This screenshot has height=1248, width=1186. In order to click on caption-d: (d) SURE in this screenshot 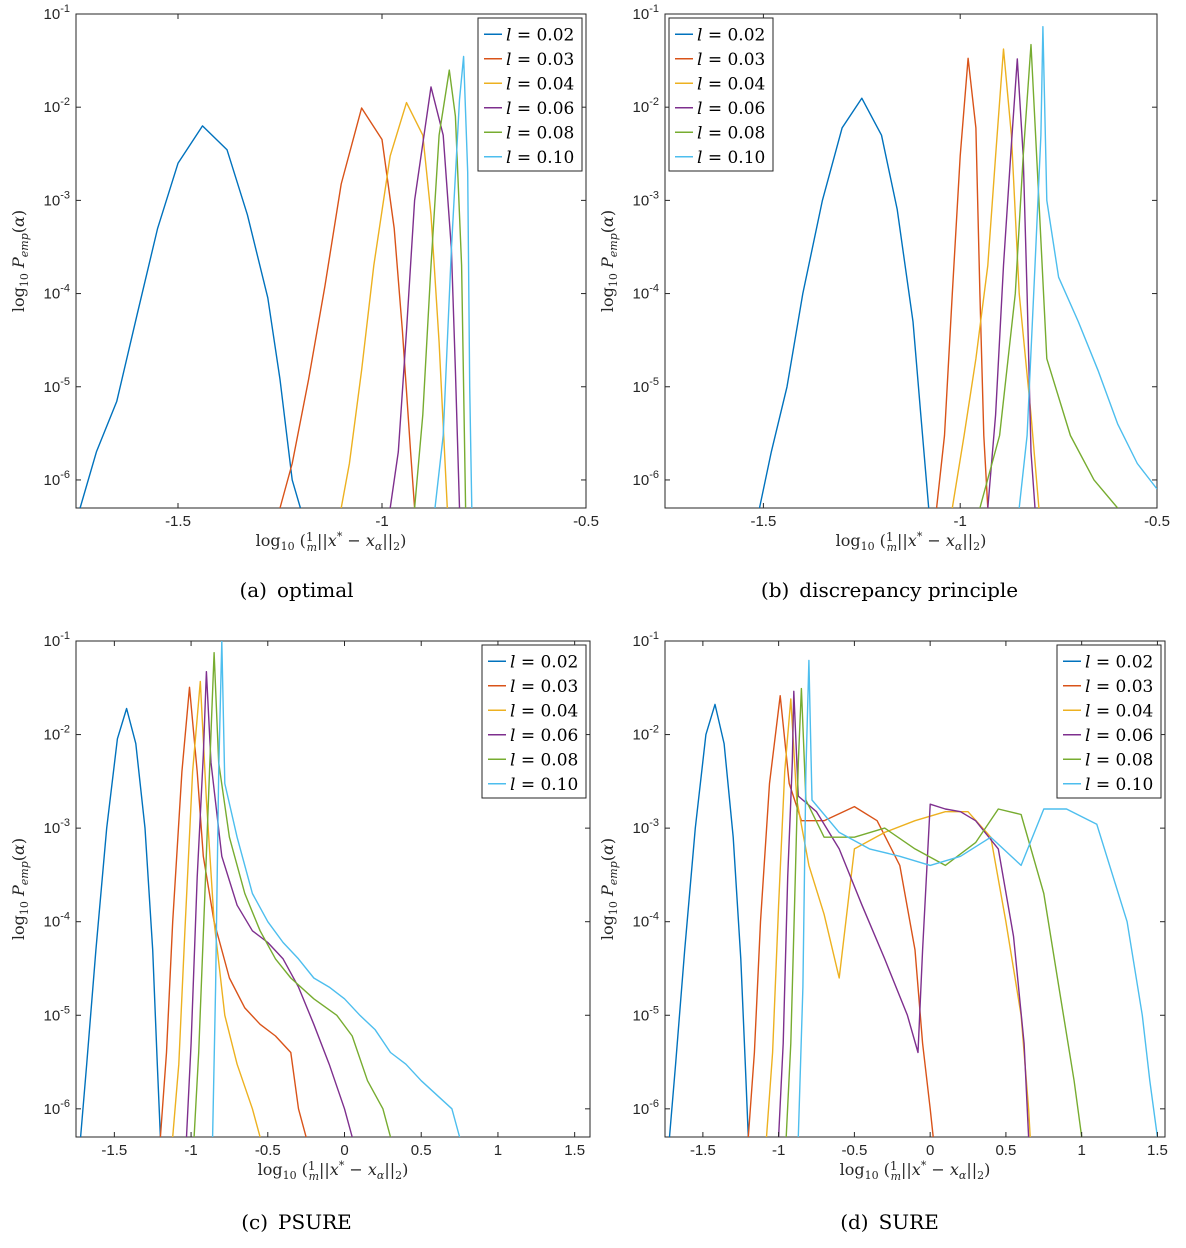, I will do `click(889, 1222)`.